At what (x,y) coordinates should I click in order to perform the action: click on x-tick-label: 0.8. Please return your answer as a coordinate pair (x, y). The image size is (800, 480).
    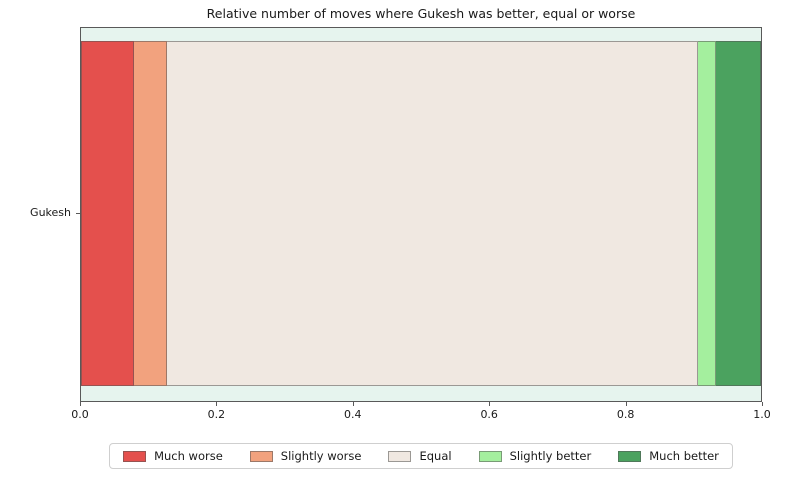
    Looking at the image, I should click on (625, 414).